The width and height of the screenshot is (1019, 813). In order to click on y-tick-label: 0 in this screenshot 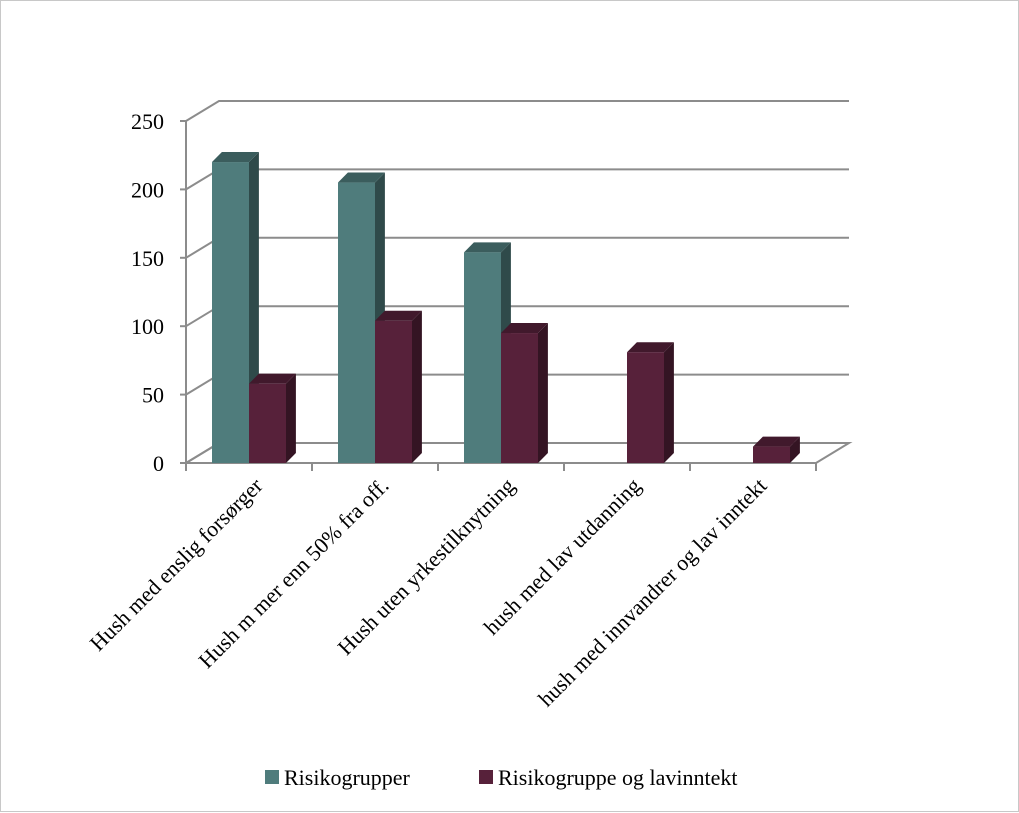, I will do `click(158, 463)`.